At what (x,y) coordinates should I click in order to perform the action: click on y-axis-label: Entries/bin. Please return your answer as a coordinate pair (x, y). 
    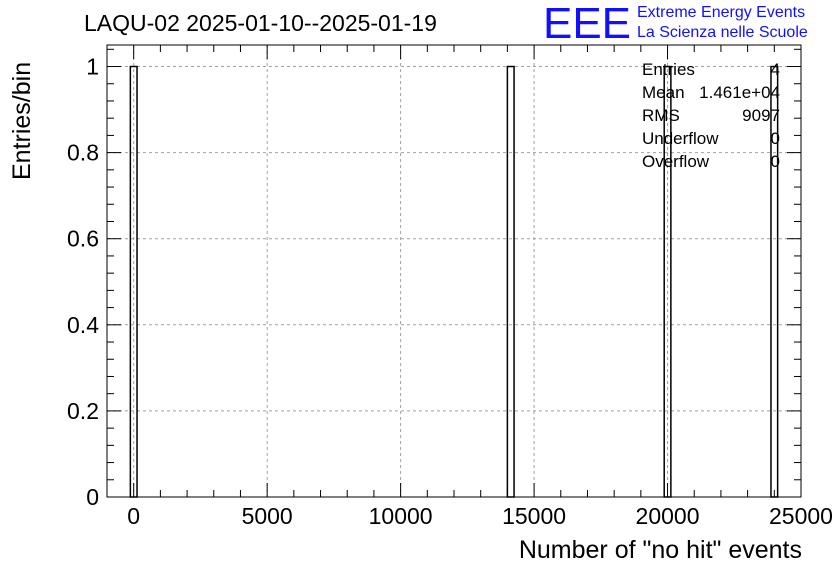
    Looking at the image, I should click on (22, 120).